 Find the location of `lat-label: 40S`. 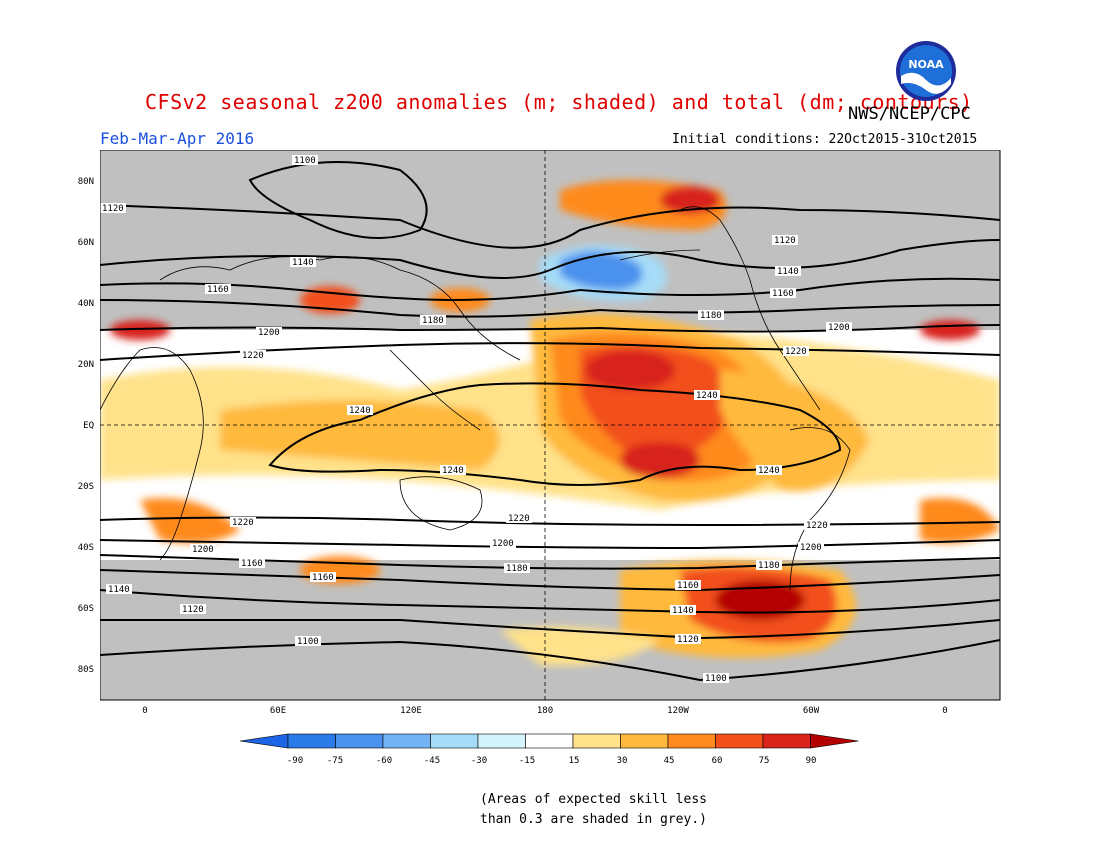

lat-label: 40S is located at coordinates (86, 548).